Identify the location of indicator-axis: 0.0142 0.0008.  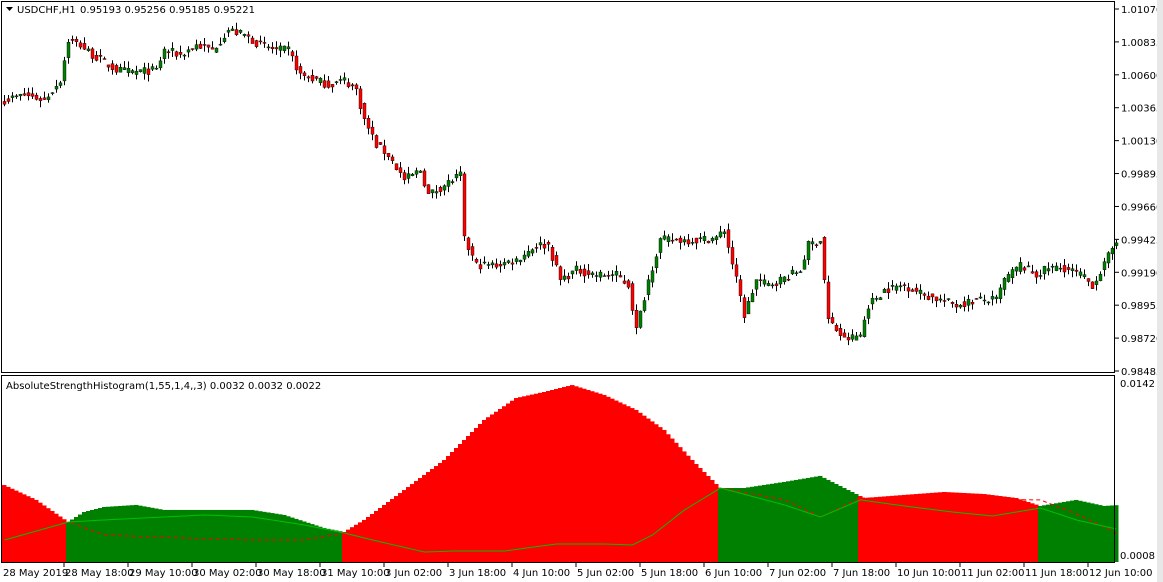
(1137, 470).